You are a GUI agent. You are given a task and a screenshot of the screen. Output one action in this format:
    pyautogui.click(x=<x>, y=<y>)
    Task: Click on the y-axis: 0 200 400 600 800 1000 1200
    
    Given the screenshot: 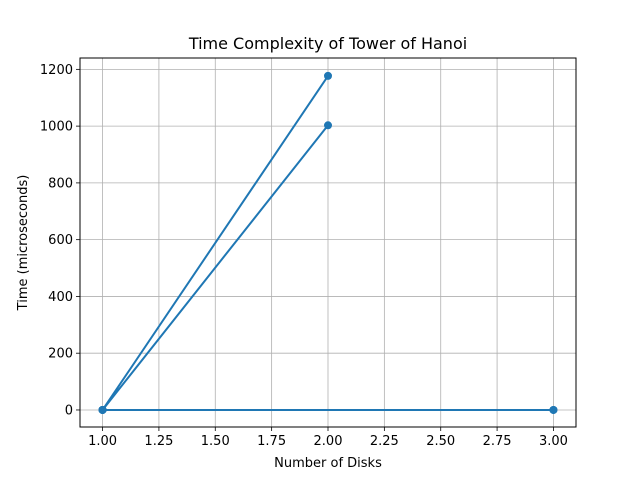 What is the action you would take?
    pyautogui.click(x=60, y=240)
    